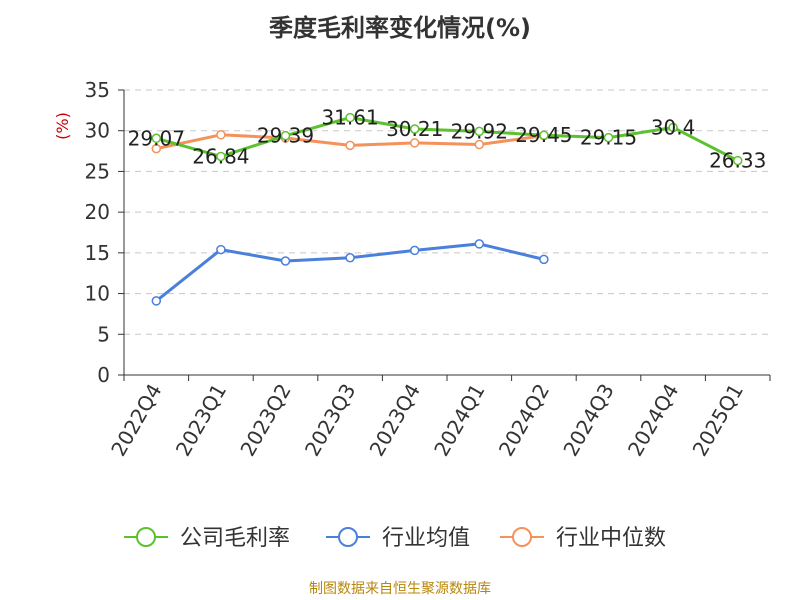  What do you see at coordinates (459, 420) in the screenshot?
I see `x-tick-label: 2024Q1` at bounding box center [459, 420].